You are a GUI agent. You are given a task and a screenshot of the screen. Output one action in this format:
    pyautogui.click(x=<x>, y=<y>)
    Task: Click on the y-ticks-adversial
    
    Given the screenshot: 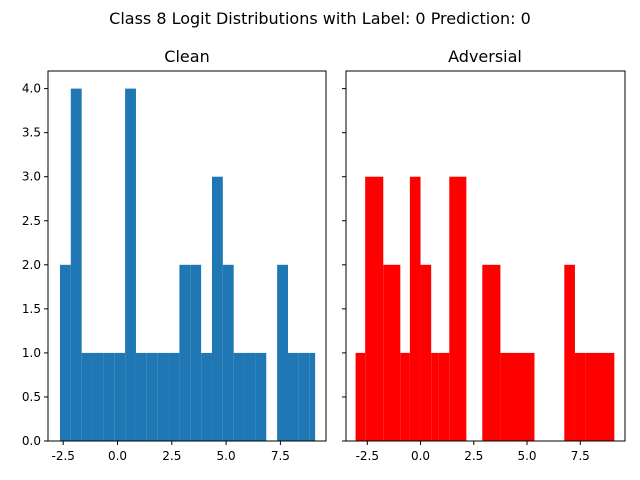 What is the action you would take?
    pyautogui.click(x=344, y=265)
    